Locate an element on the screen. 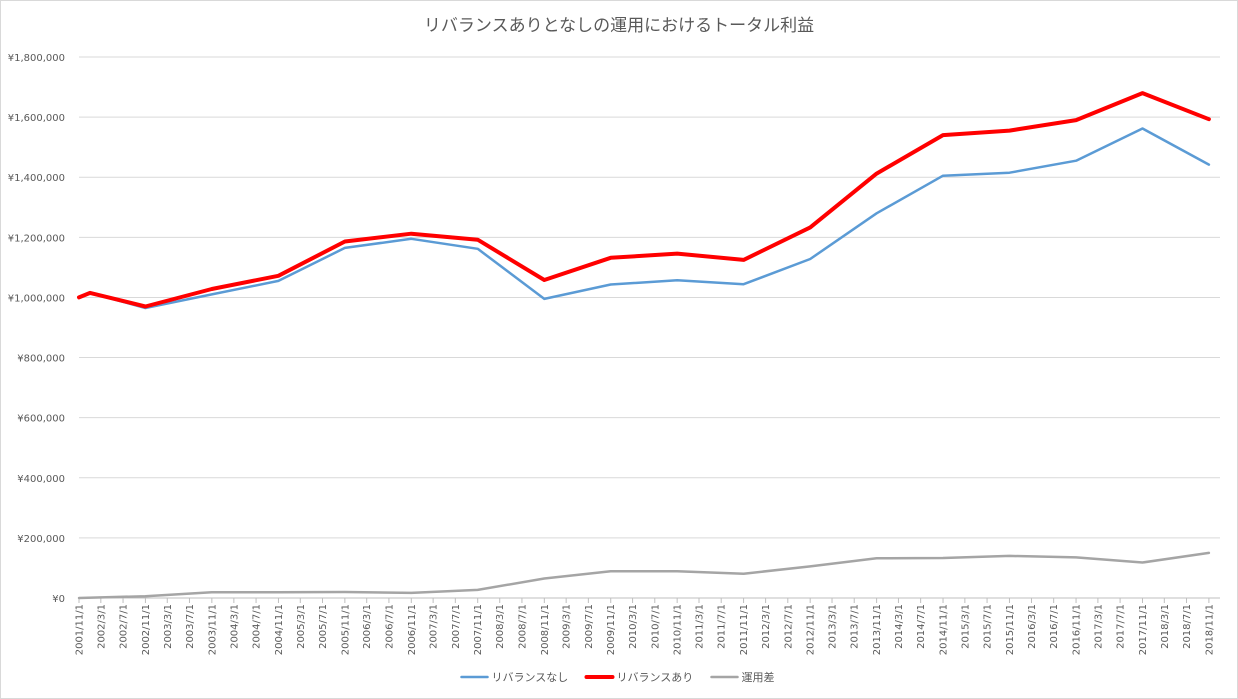  series-line is located at coordinates (644, 575).